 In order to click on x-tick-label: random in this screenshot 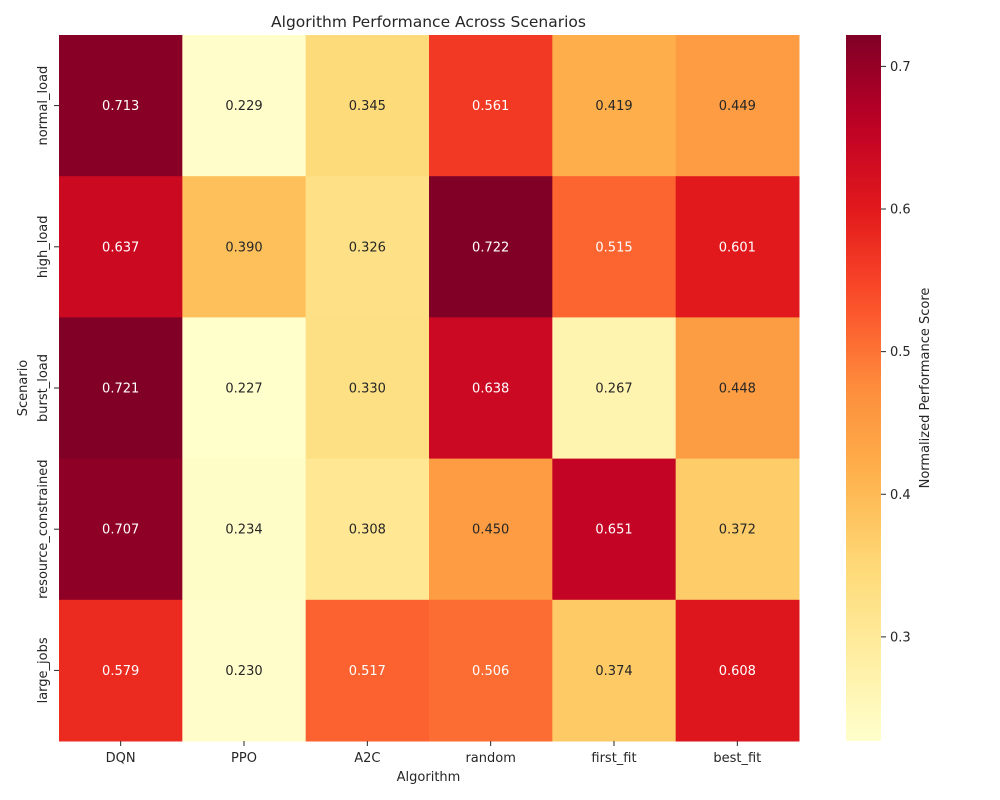, I will do `click(490, 758)`.